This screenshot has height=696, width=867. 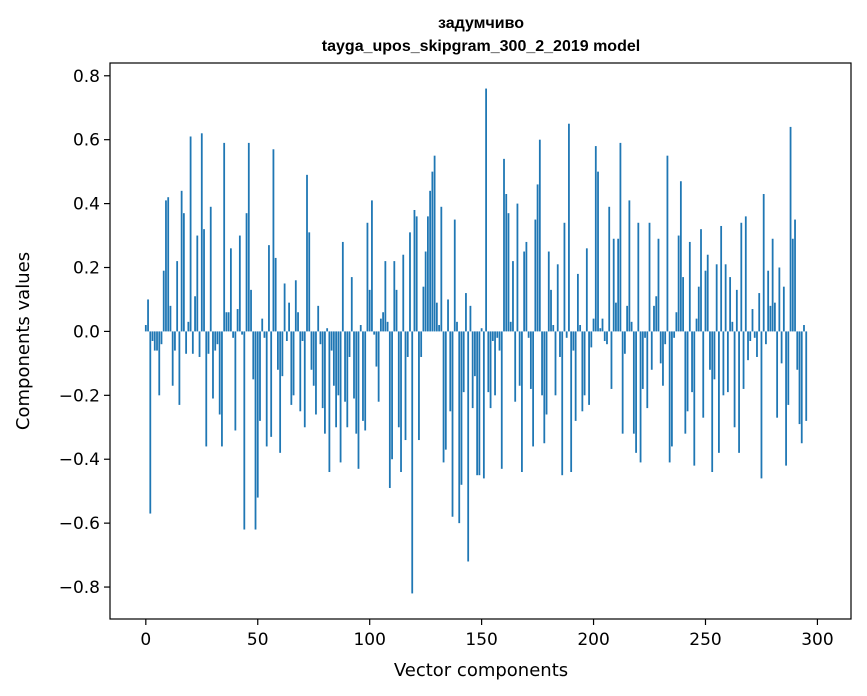 I want to click on y-tick-label: −0.6, so click(x=79, y=524).